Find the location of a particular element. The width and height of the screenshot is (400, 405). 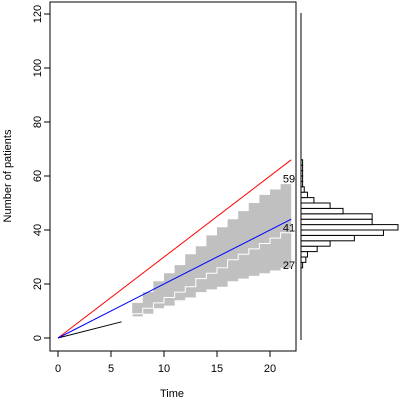

x-axis-ticks: 0 5 10 15 20 is located at coordinates (165, 363).